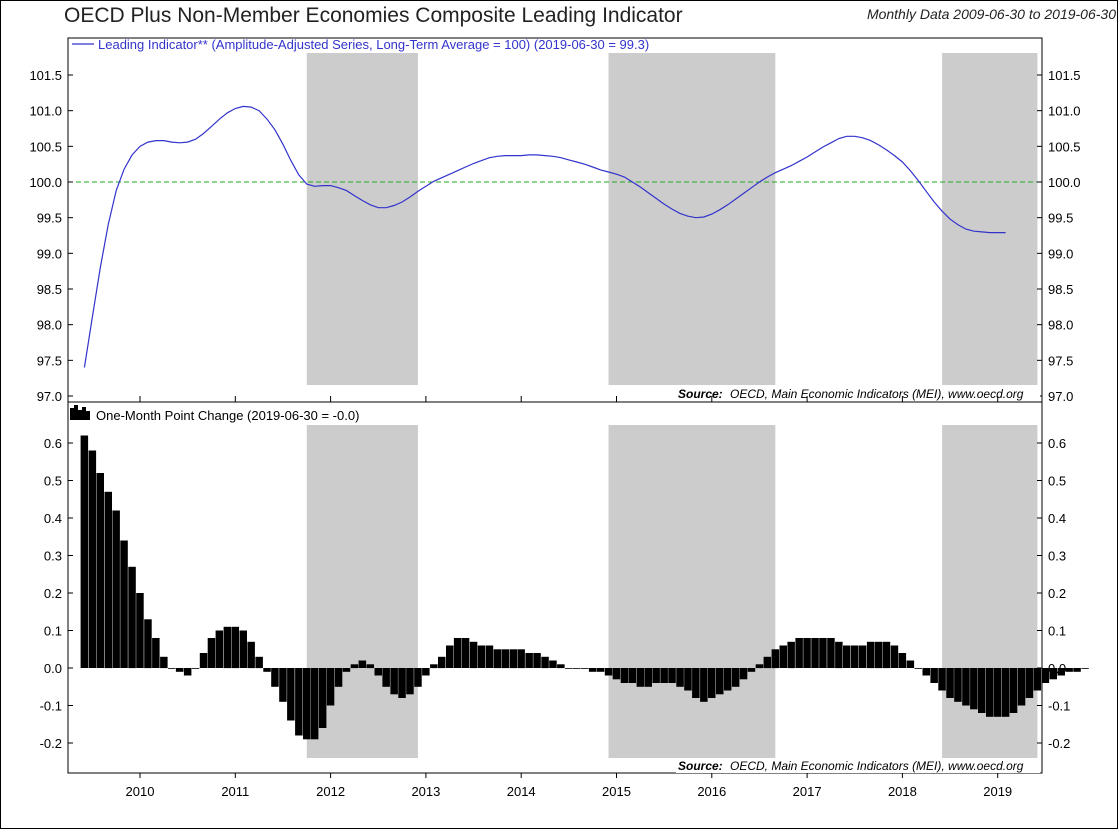 This screenshot has height=831, width=1120. Describe the element at coordinates (49, 218) in the screenshot. I see `top-ytick-label-left: 99.5` at that location.